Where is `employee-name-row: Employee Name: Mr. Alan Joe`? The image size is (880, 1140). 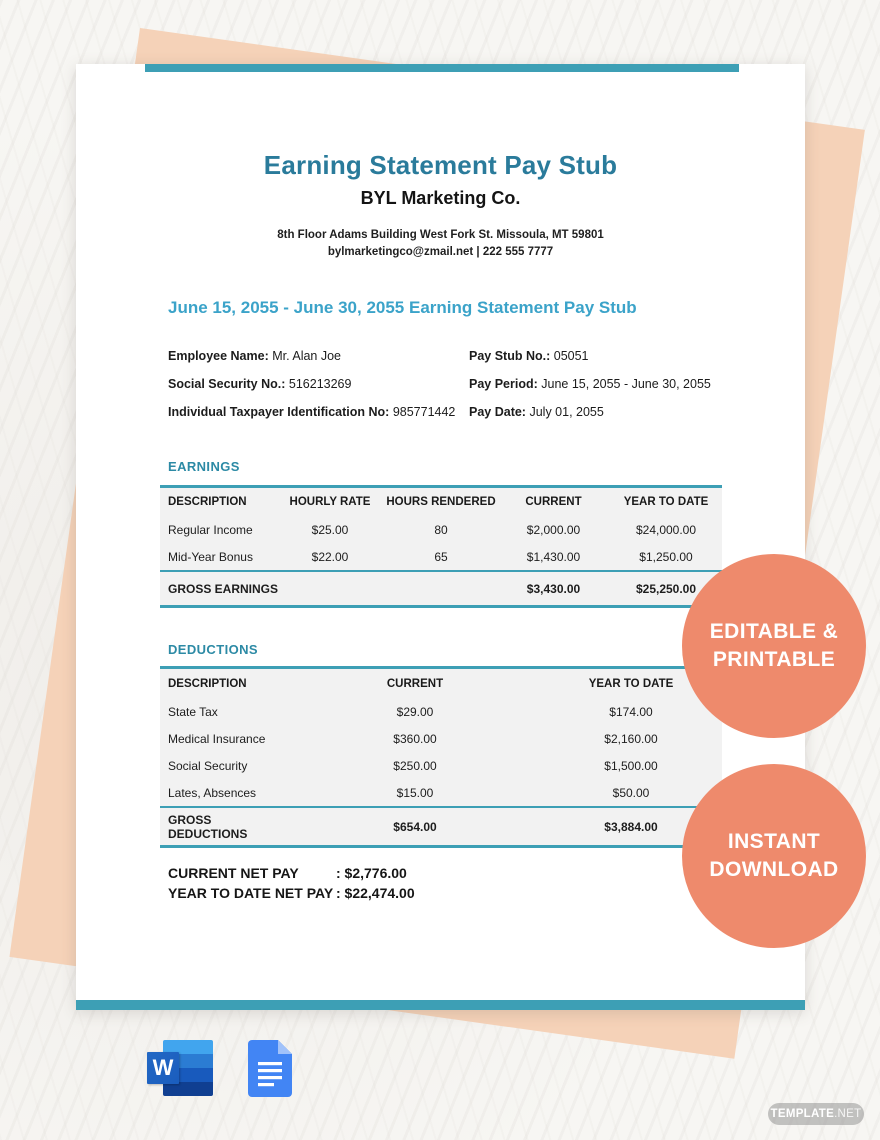 employee-name-row: Employee Name: Mr. Alan Joe is located at coordinates (318, 356).